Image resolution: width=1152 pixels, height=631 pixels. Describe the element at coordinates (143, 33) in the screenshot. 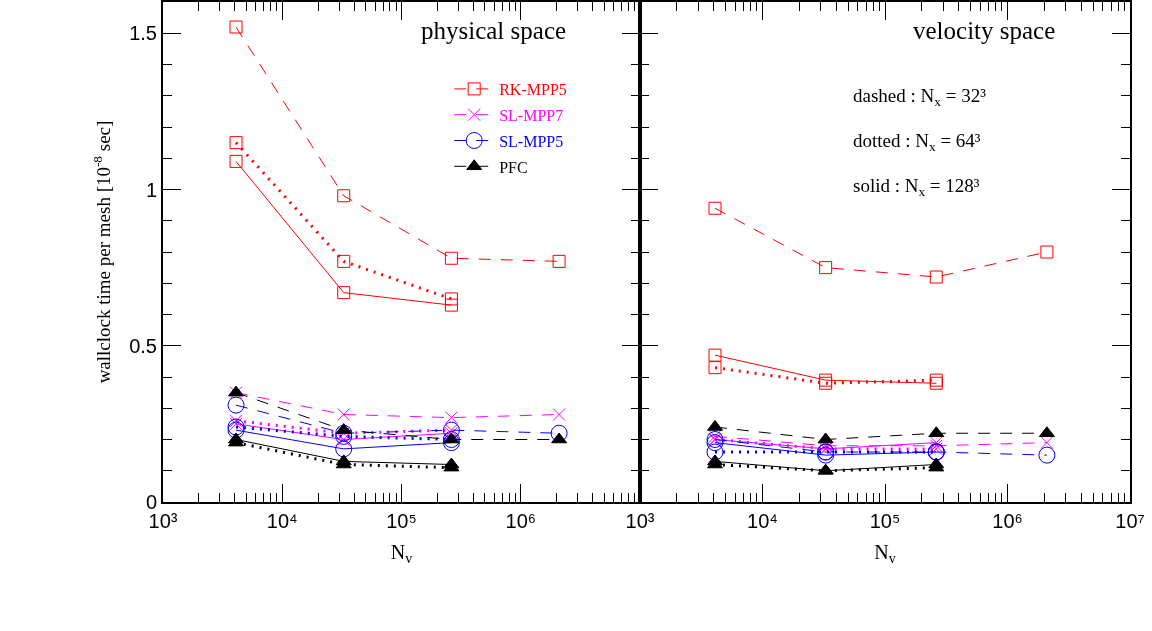

I see `y-tick-label: 1.5` at that location.